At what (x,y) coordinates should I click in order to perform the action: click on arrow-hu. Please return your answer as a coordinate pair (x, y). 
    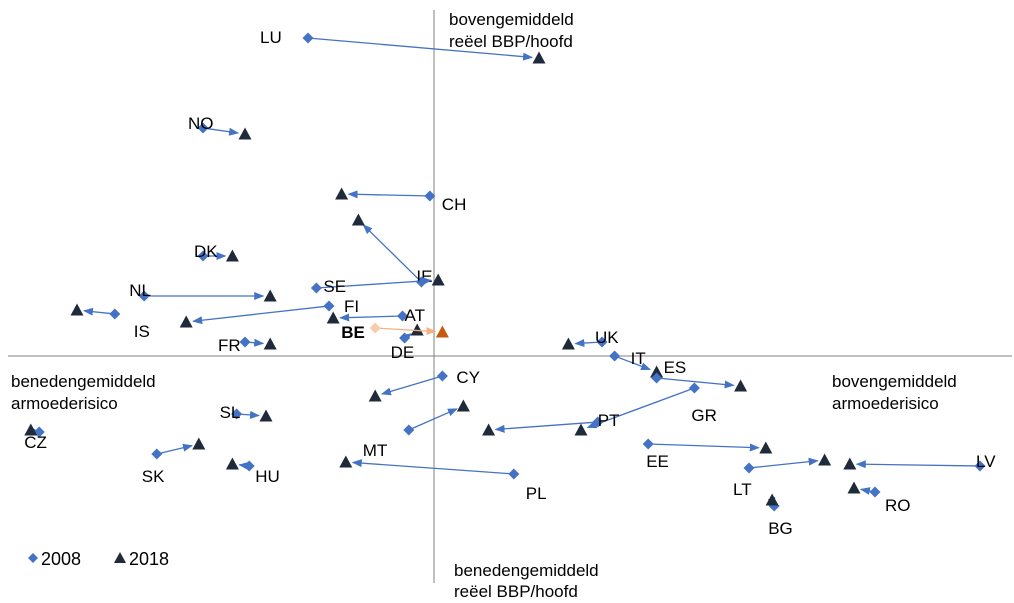
    Looking at the image, I should click on (243, 465).